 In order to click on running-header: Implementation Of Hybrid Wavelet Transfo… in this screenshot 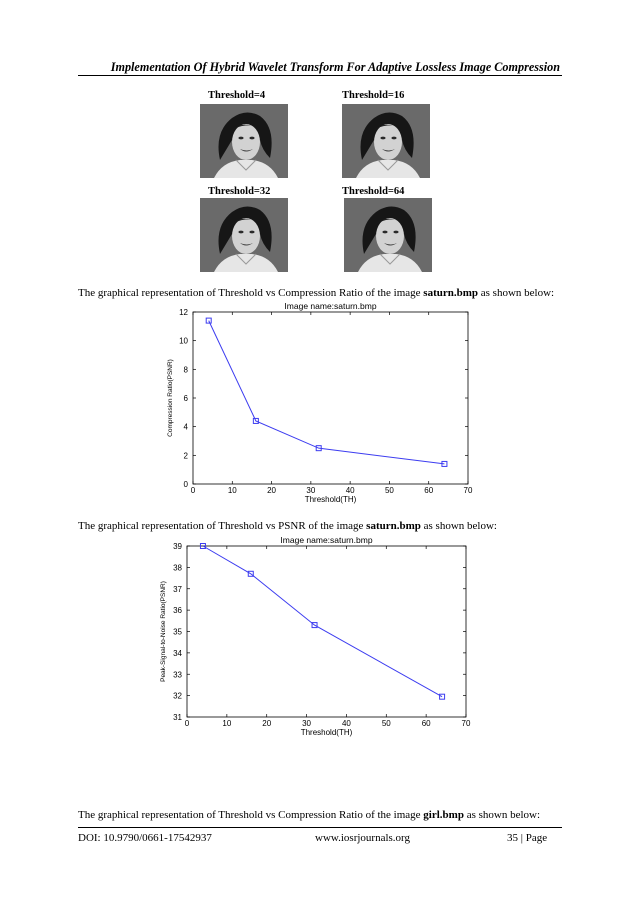, I will do `click(335, 67)`.